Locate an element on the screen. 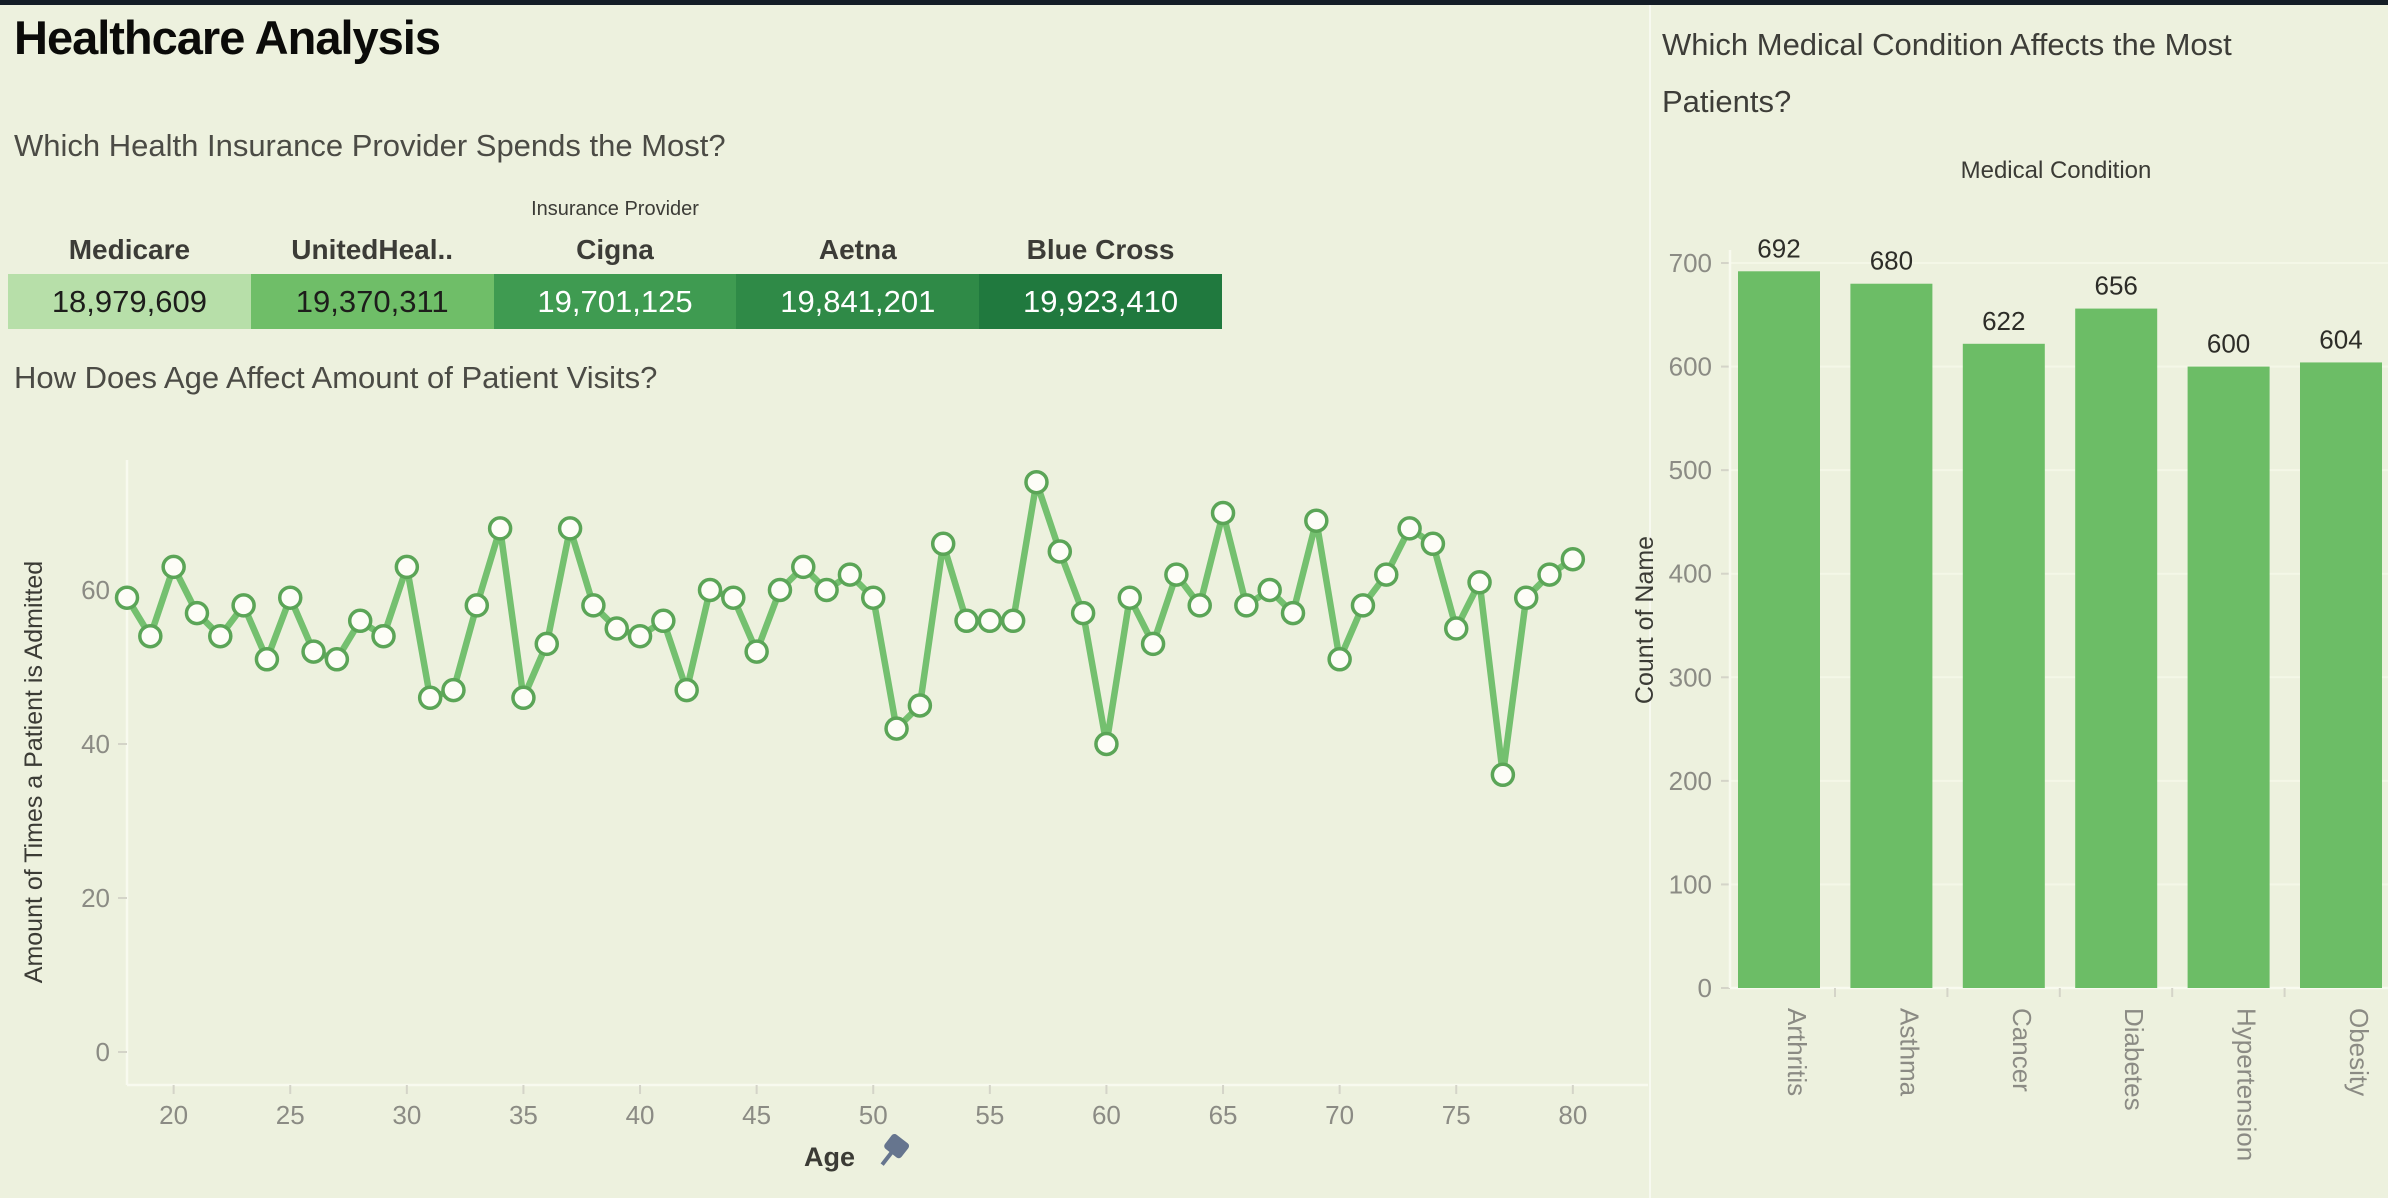  bar-chart-y-tick-label: 500 is located at coordinates (1690, 470).